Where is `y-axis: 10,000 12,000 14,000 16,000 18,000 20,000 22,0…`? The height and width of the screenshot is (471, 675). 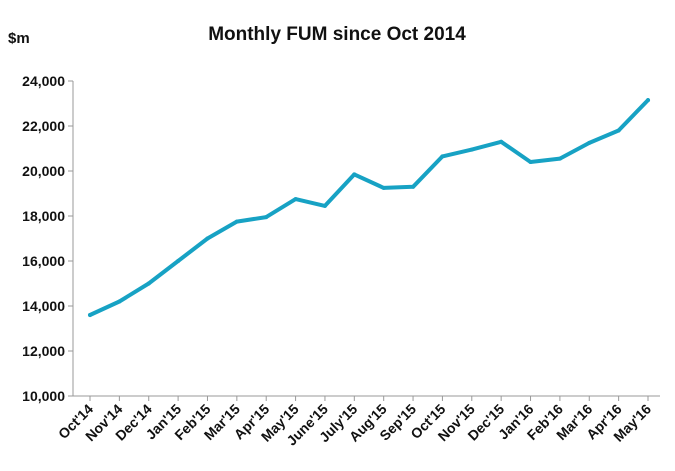 y-axis: 10,000 12,000 14,000 16,000 18,000 20,000 22,0… is located at coordinates (48, 238).